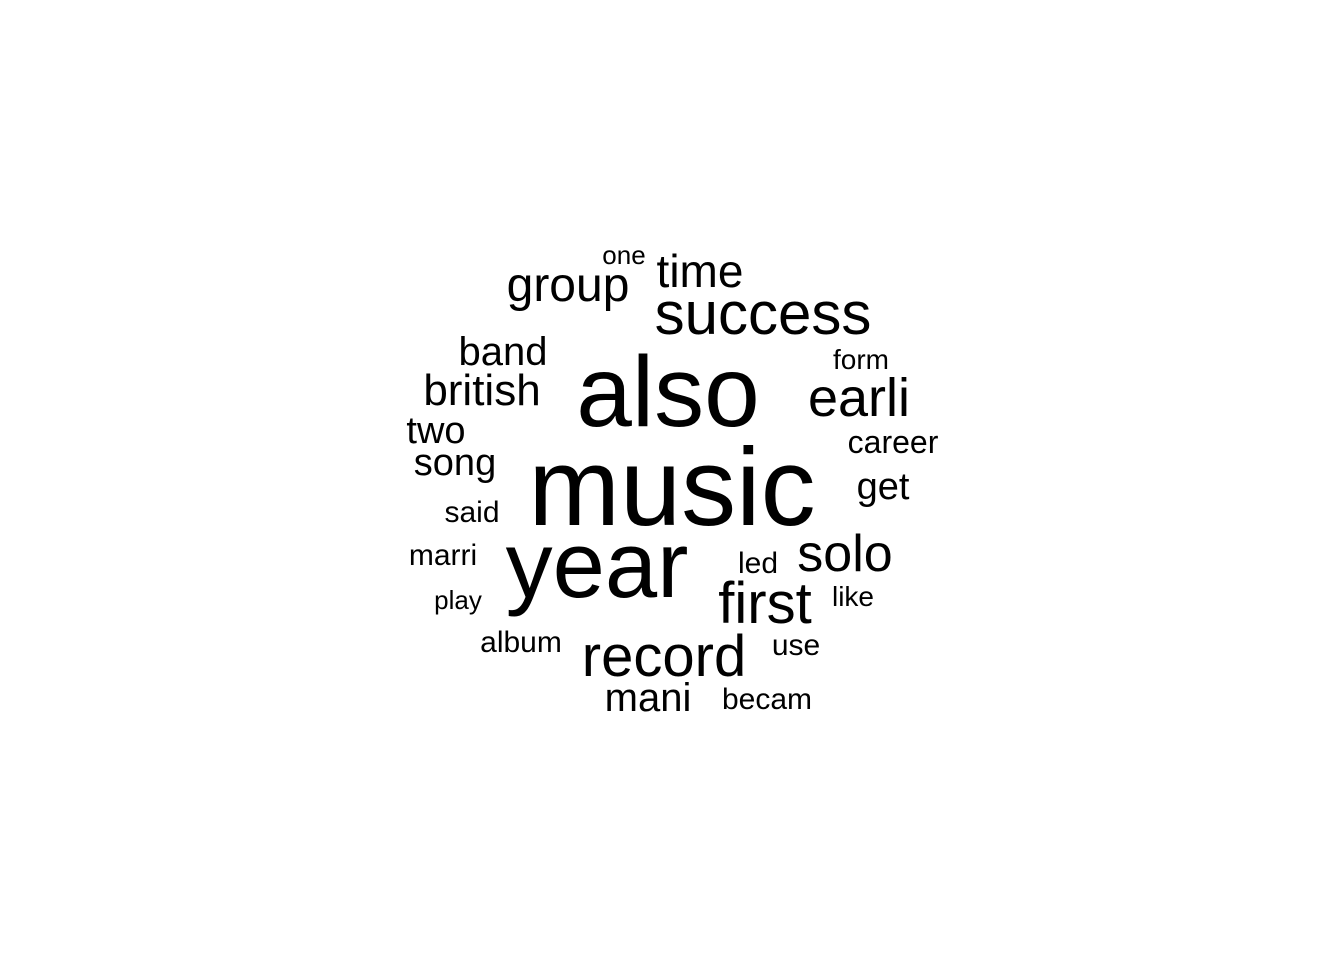  What do you see at coordinates (672, 487) in the screenshot?
I see `word-music: music` at bounding box center [672, 487].